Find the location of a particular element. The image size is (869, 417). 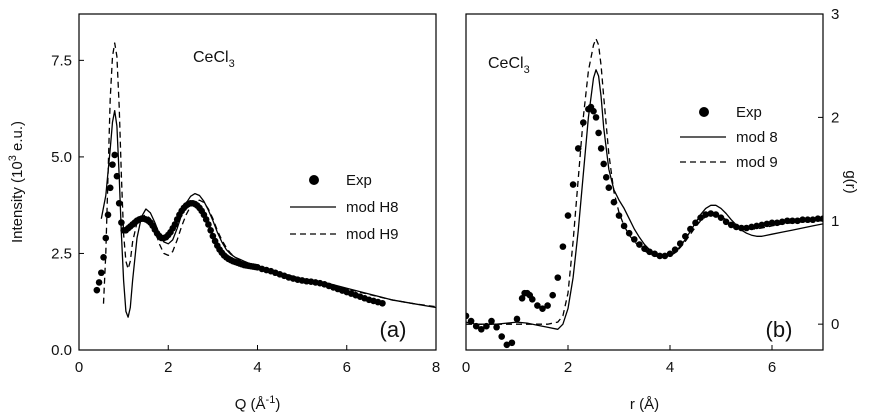

y-tick-label: 7.5 is located at coordinates (61, 60).